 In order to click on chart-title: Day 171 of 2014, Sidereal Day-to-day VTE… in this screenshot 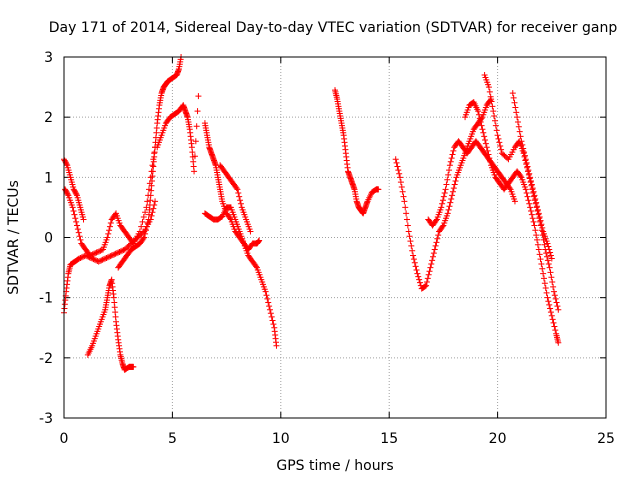, I will do `click(333, 28)`.